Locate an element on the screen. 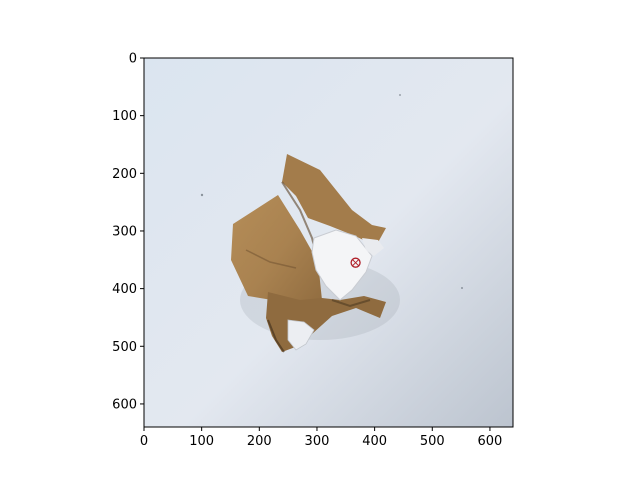 This screenshot has height=480, width=640. cardboard-left-panel is located at coordinates (276, 256).